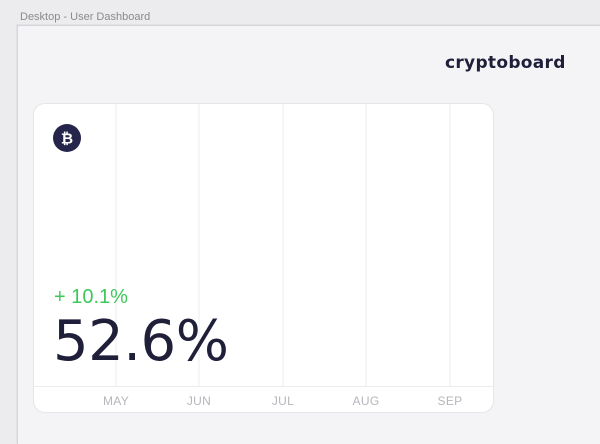 Image resolution: width=600 pixels, height=444 pixels. Describe the element at coordinates (141, 341) in the screenshot. I see `main-value: 52.6%` at that location.